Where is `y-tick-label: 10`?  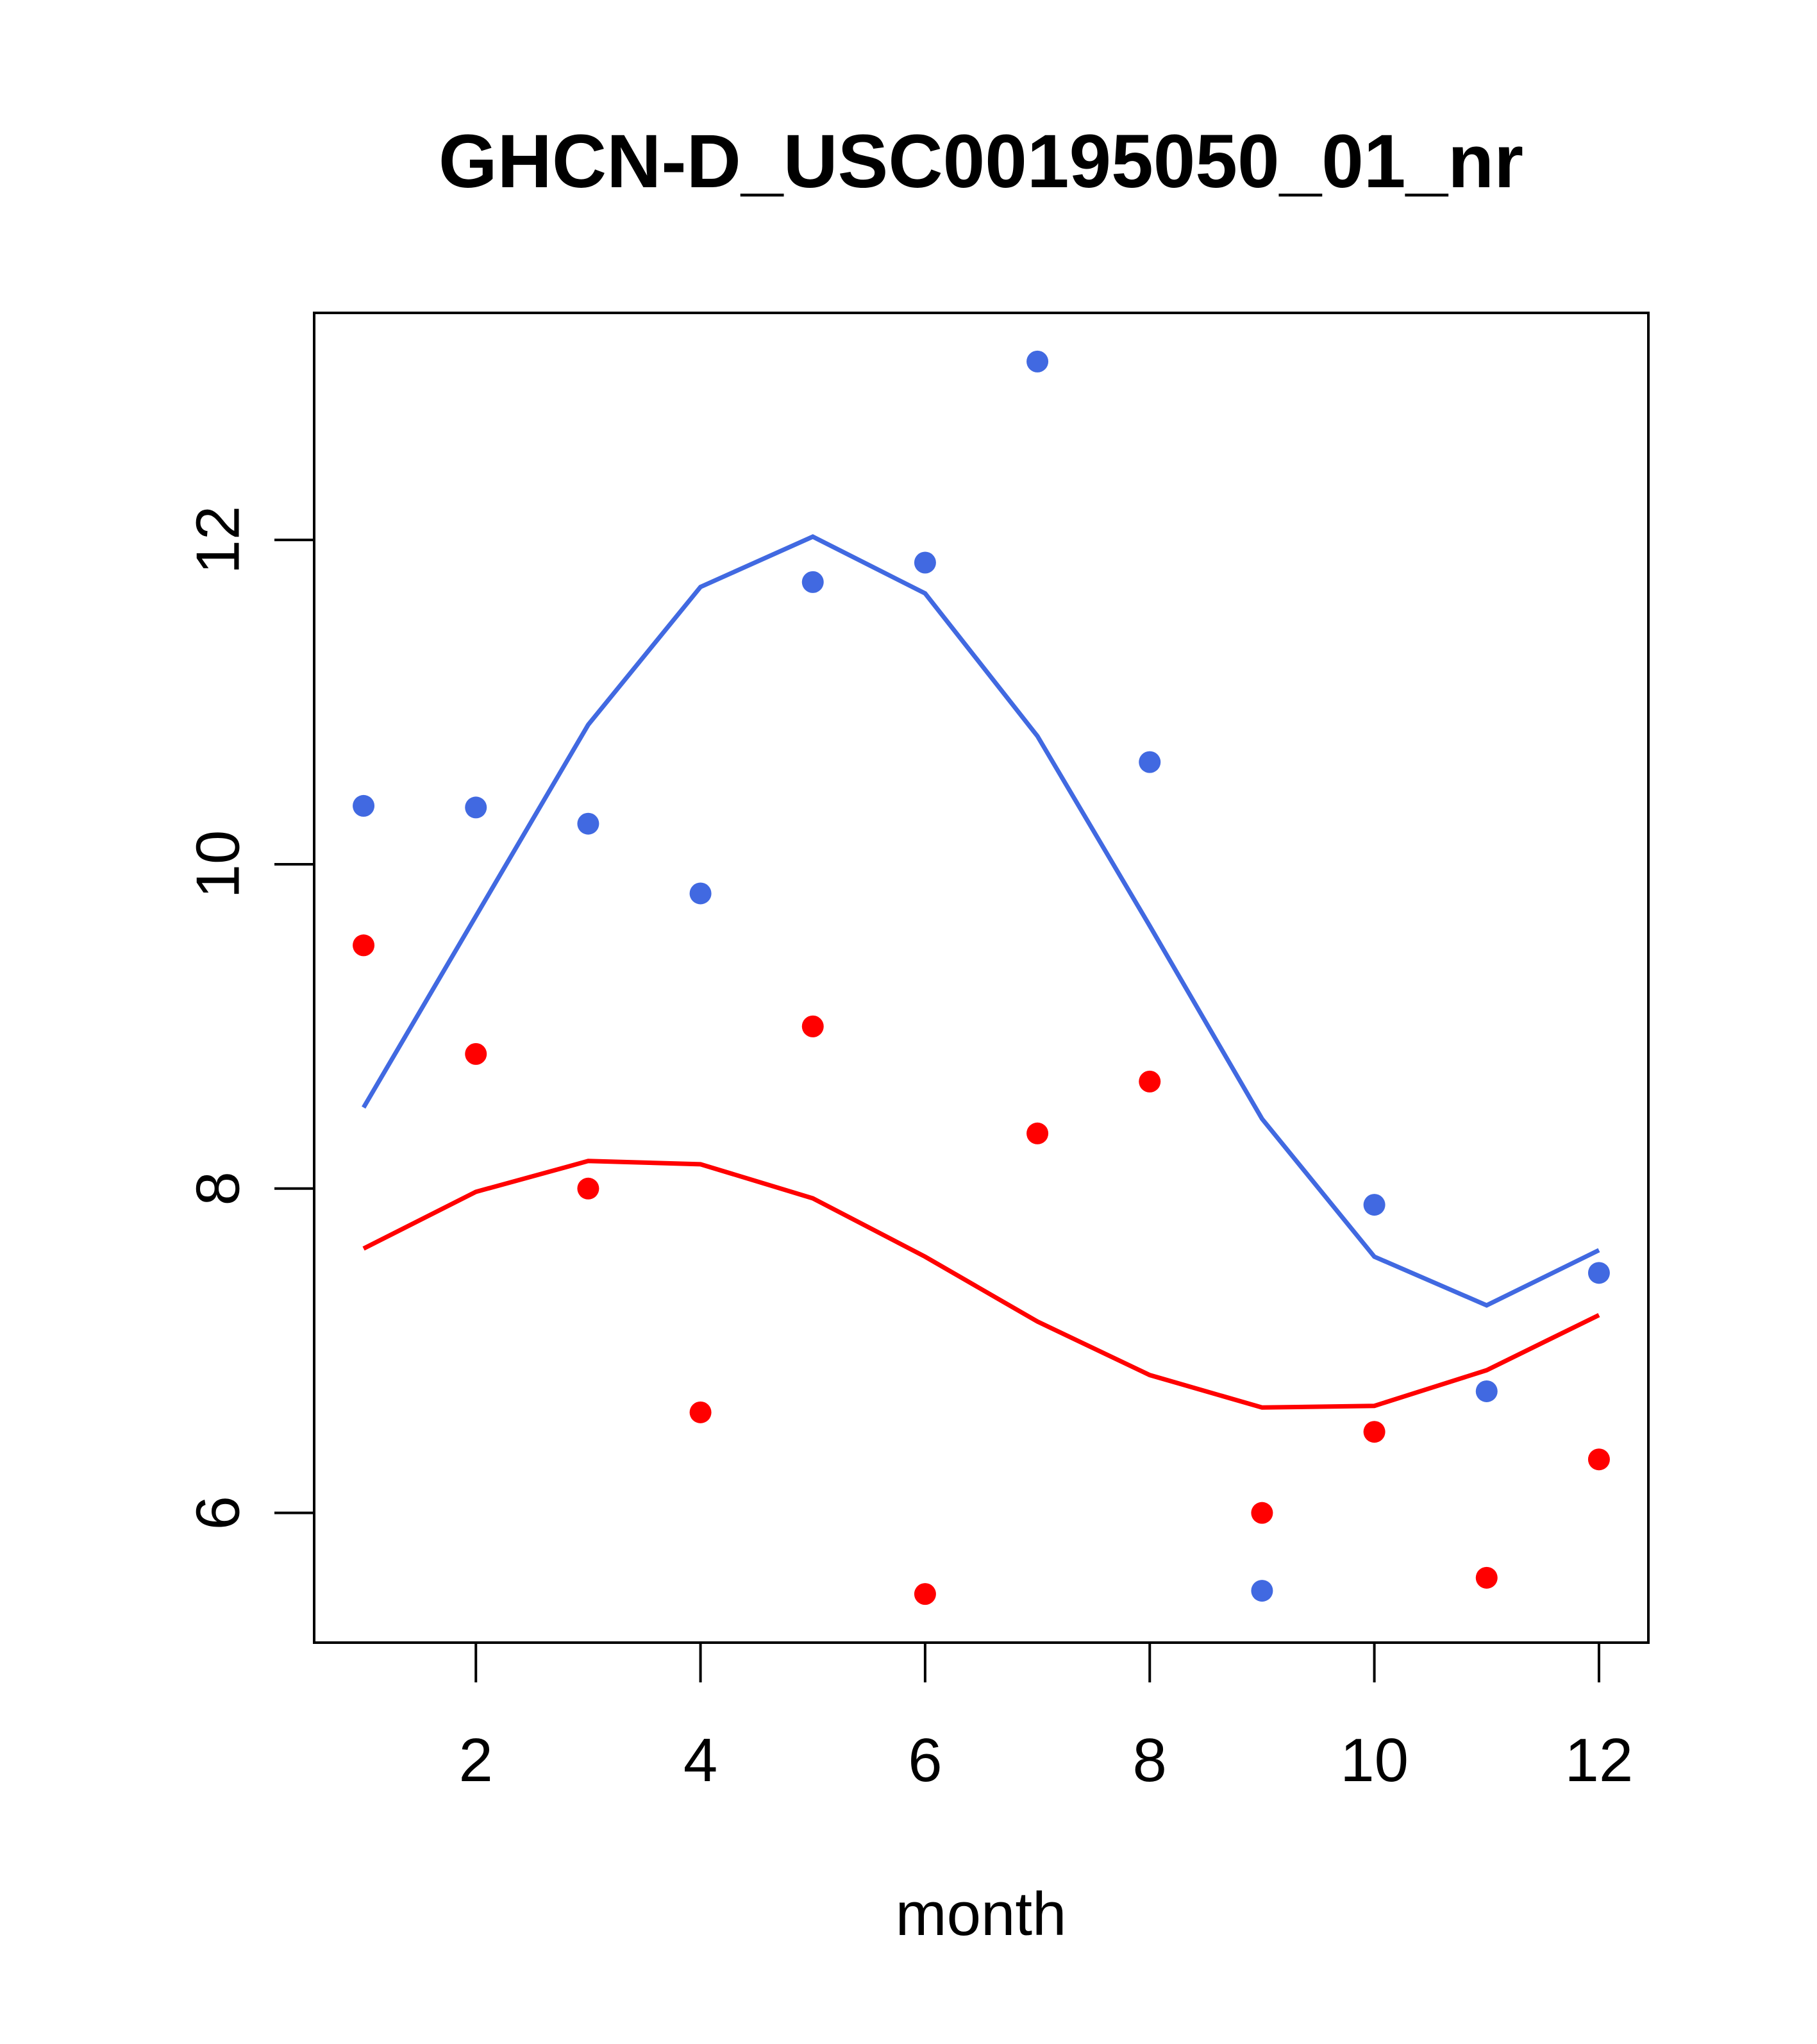
y-tick-label: 10 is located at coordinates (219, 865).